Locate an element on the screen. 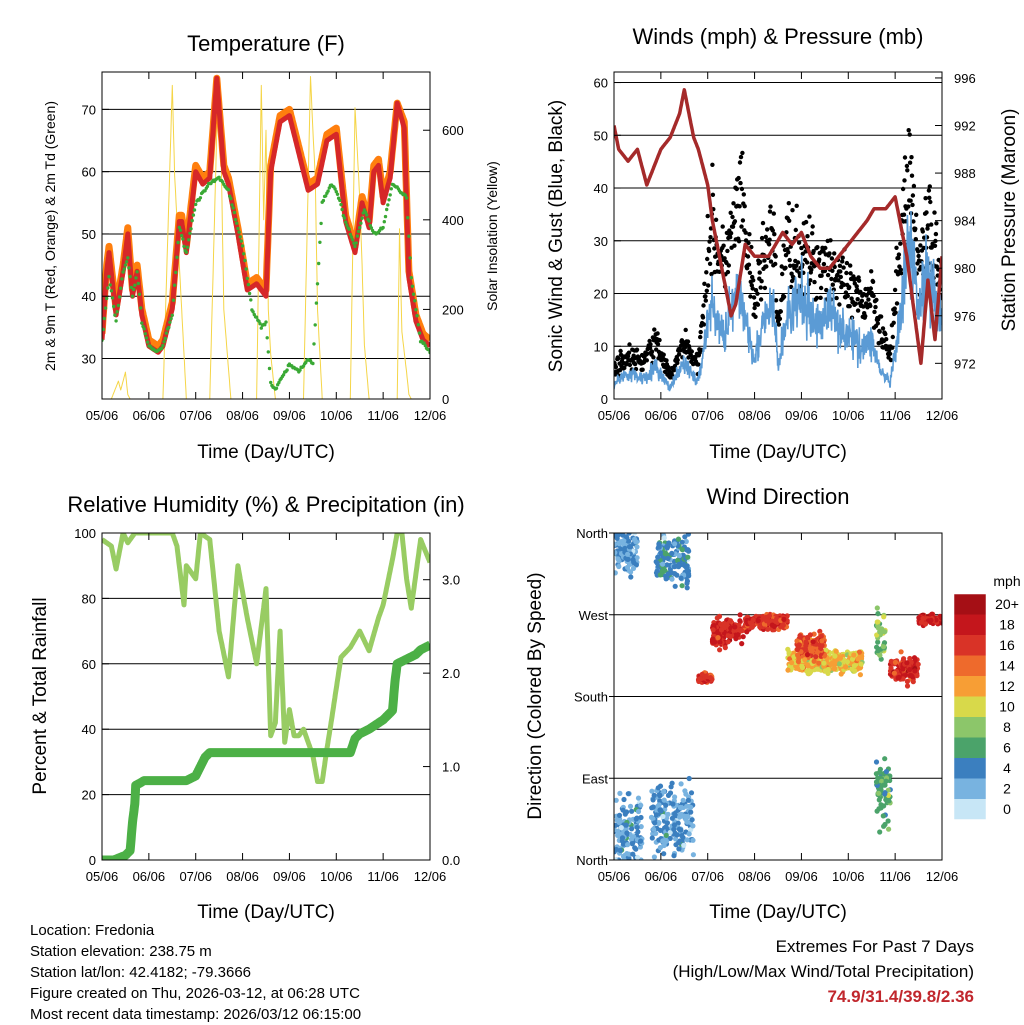 The image size is (1024, 1025). station-latlon: Station lat/lon: 42.4182; -79.3666 is located at coordinates (141, 972).